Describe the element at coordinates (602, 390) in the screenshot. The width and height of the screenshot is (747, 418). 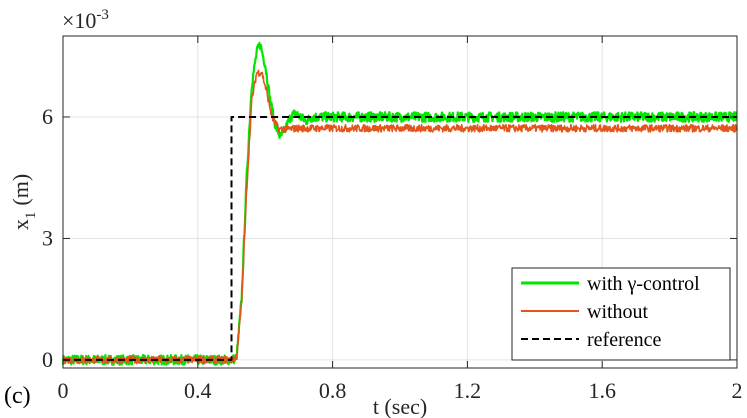
I see `x-tick-label: 1.6` at that location.